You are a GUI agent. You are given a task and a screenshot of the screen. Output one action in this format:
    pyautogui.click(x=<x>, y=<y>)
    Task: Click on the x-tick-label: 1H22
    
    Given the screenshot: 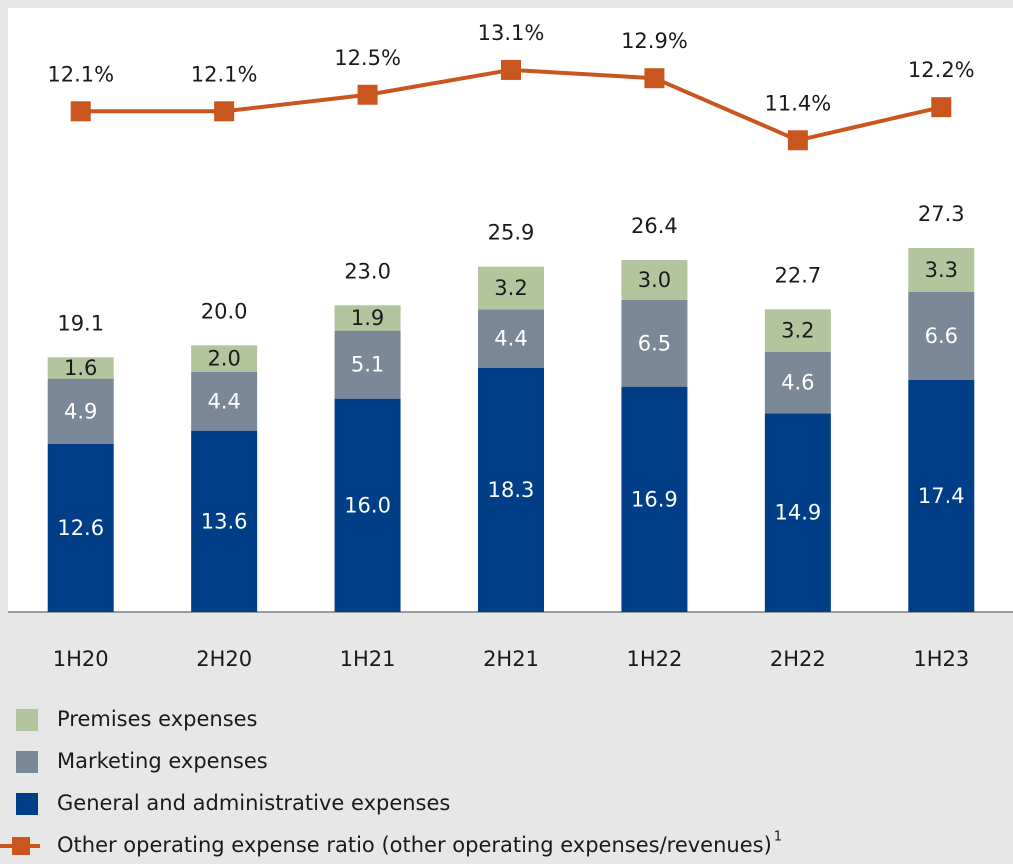 What is the action you would take?
    pyautogui.click(x=654, y=659)
    